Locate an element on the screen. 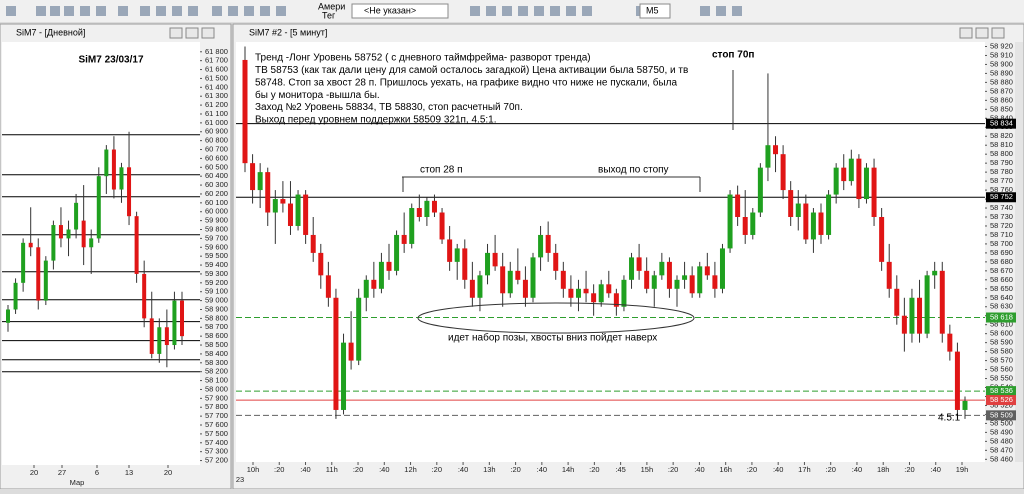 The width and height of the screenshot is (1024, 494). y-tick-label: 60 400 is located at coordinates (216, 175).